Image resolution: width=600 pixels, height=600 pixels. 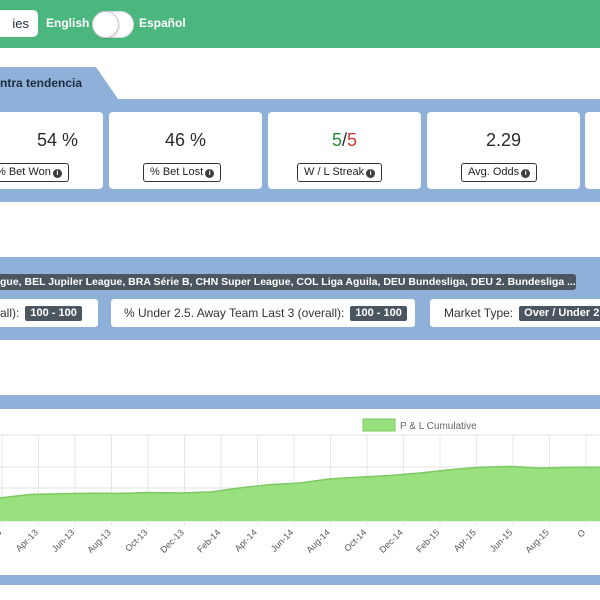 I want to click on filter-3-value: Over / Under 2.5, so click(x=559, y=313).